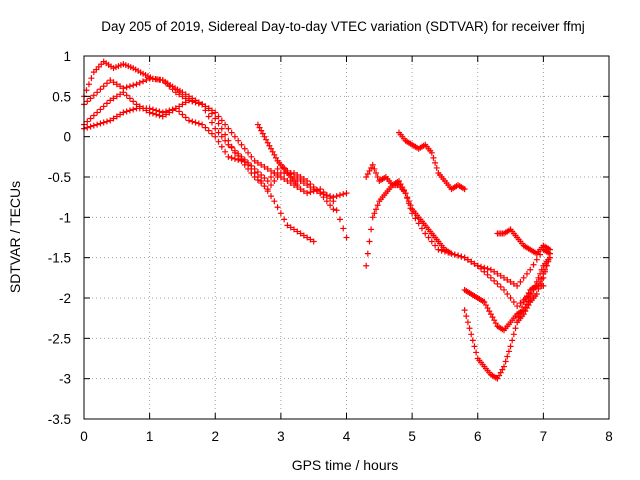 The height and width of the screenshot is (480, 640). I want to click on y-tick-label: -2, so click(65, 298).